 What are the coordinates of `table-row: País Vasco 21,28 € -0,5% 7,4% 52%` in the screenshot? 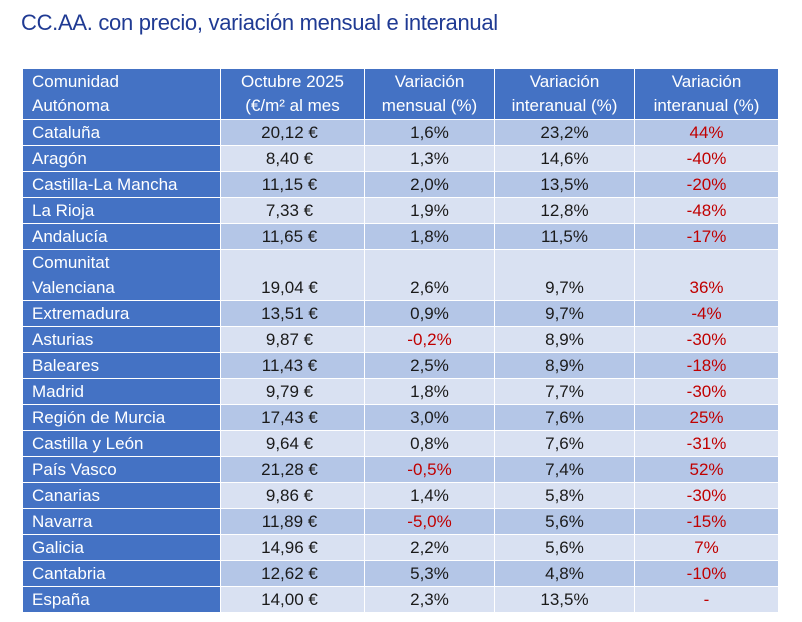 It's located at (400, 469).